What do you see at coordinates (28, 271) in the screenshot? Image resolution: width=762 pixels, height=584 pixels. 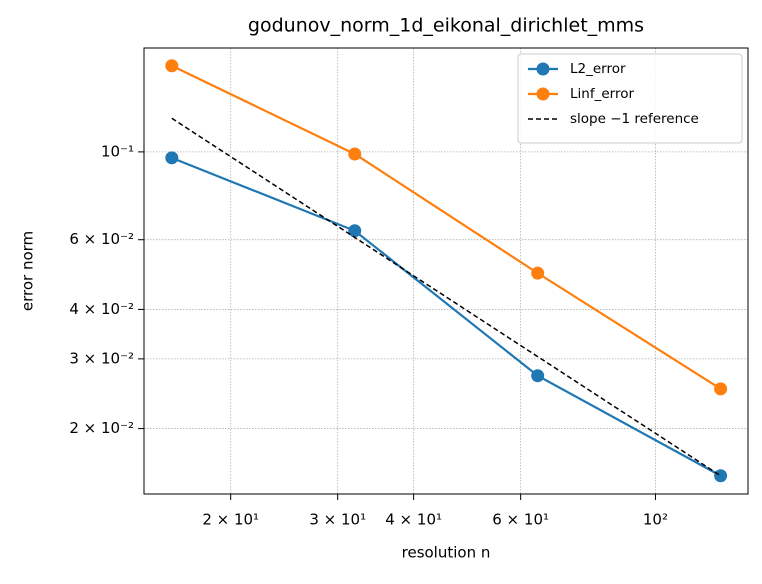 I see `y-axis-label: error norm` at bounding box center [28, 271].